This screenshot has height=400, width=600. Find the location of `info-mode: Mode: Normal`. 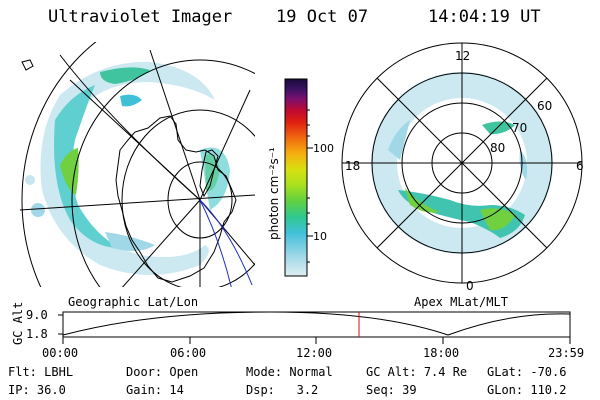

info-mode: Mode: Normal is located at coordinates (289, 372).